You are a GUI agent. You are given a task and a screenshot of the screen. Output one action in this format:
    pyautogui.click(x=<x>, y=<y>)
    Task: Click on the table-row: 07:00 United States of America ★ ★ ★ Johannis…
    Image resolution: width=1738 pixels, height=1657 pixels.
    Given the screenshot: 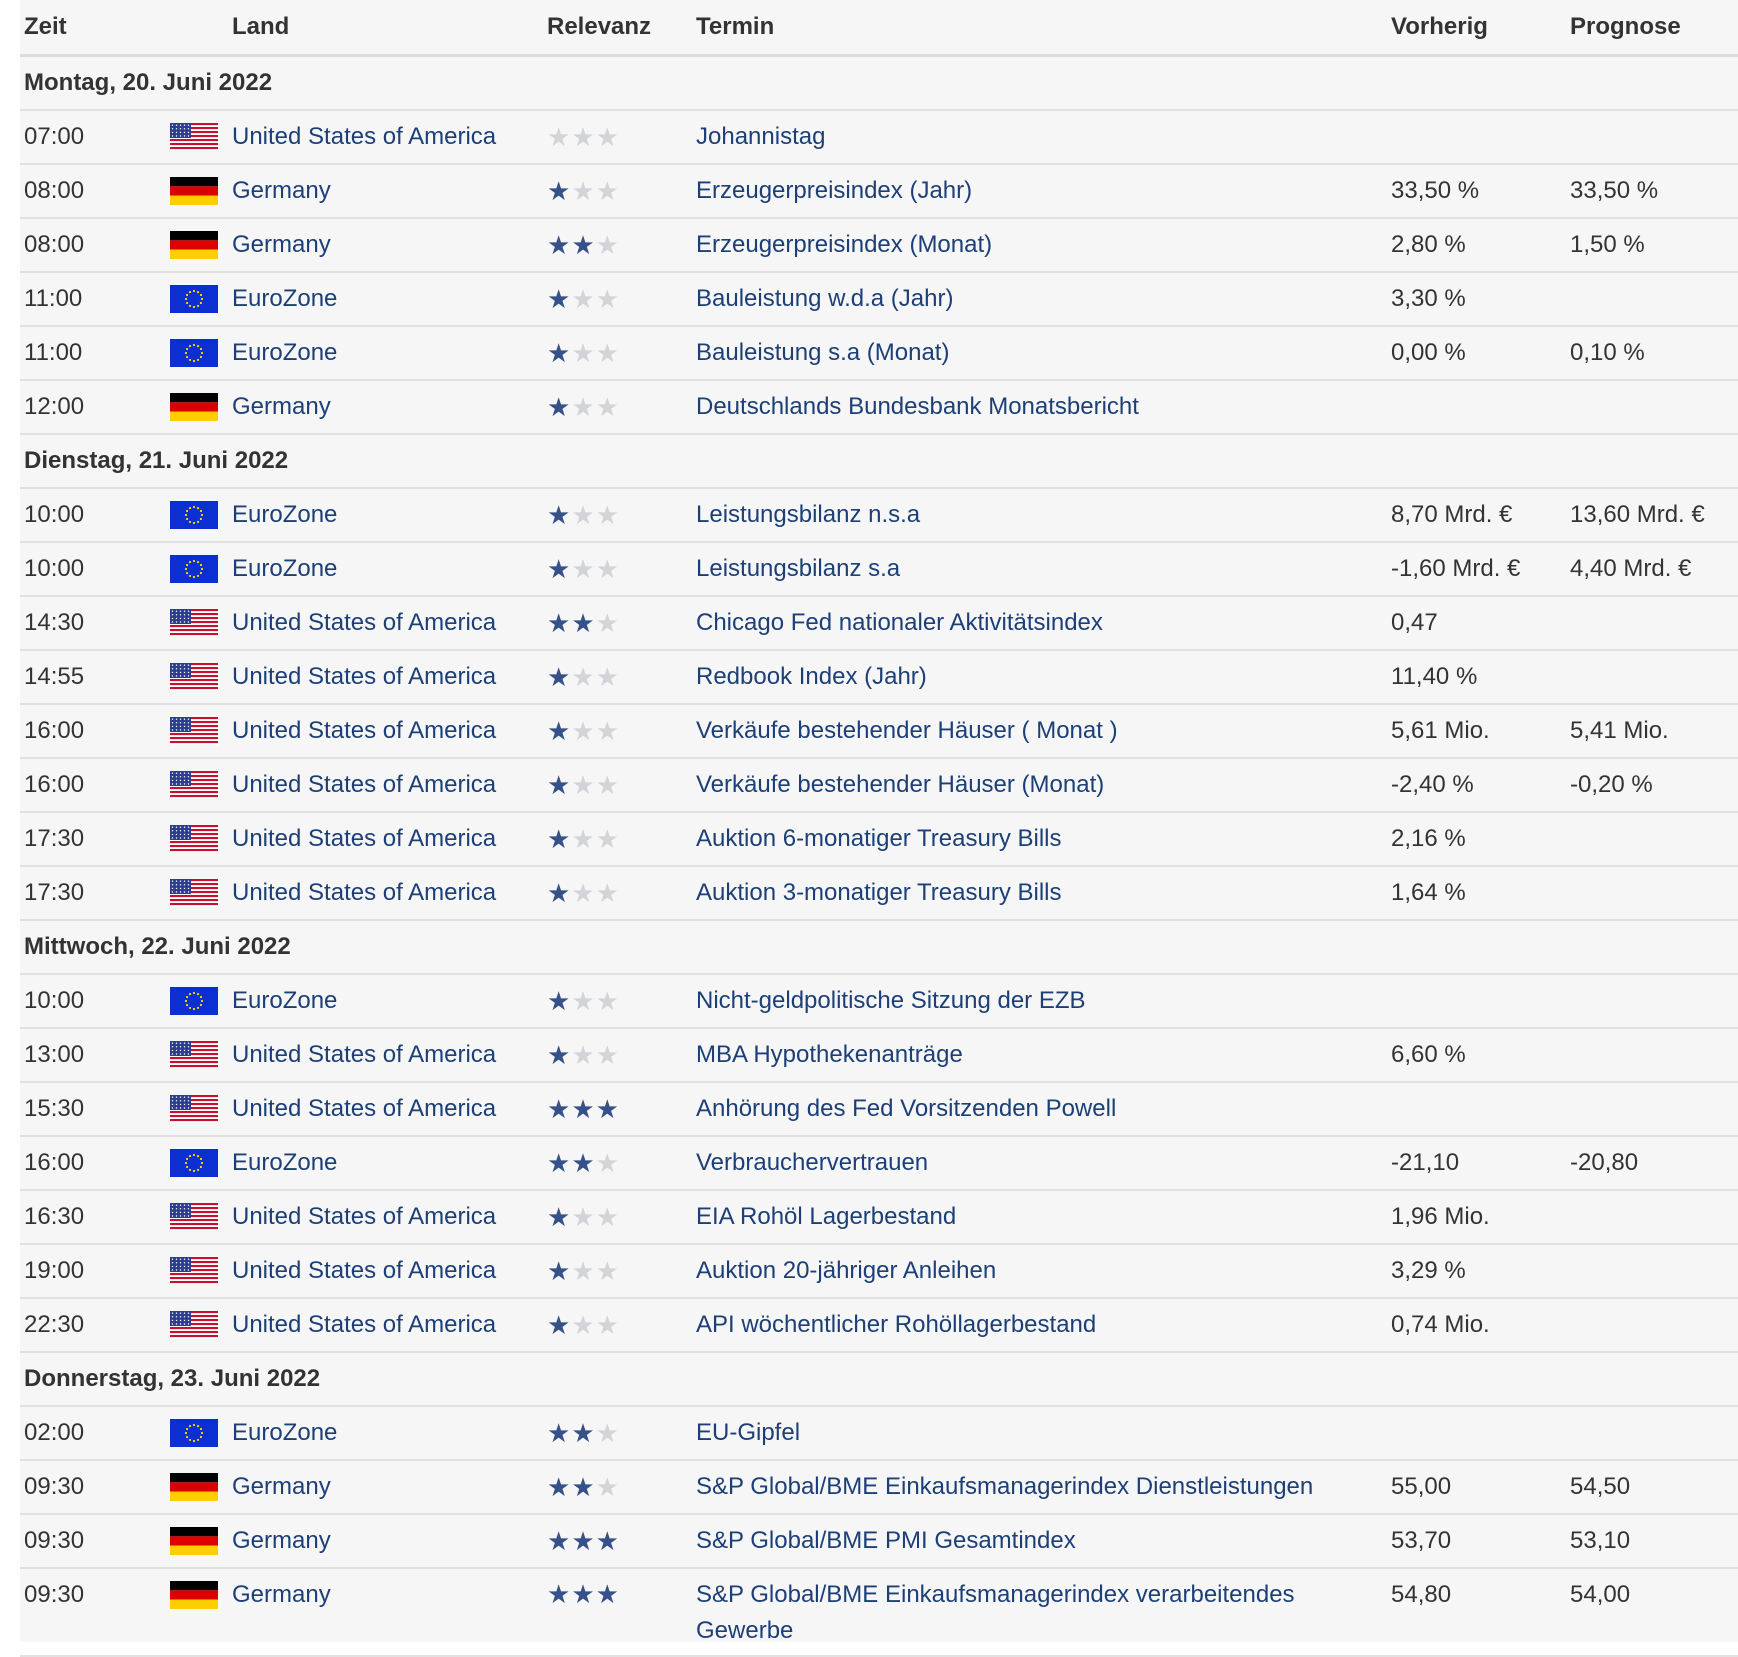 What is the action you would take?
    pyautogui.click(x=879, y=138)
    